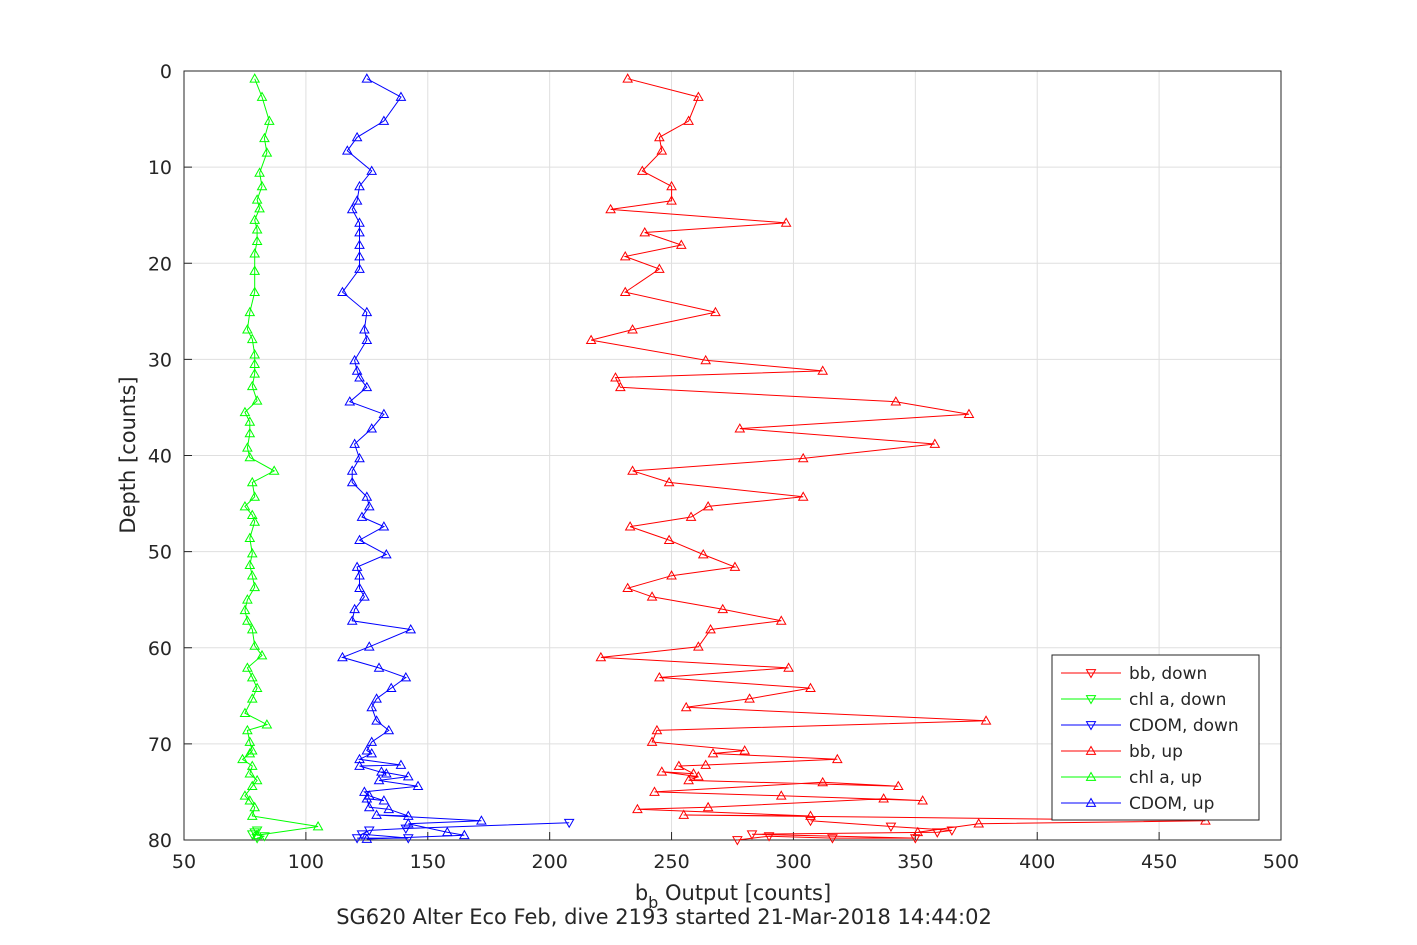 The width and height of the screenshot is (1417, 945). Describe the element at coordinates (1159, 862) in the screenshot. I see `x-tick-label: 450` at that location.